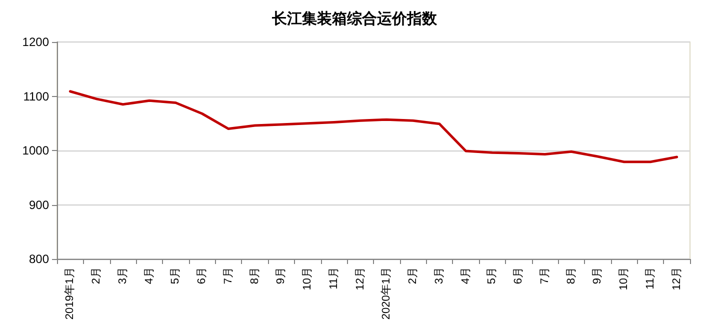 Image resolution: width=709 pixels, height=331 pixels. Describe the element at coordinates (36, 96) in the screenshot. I see `y-tick-label: 1100` at that location.